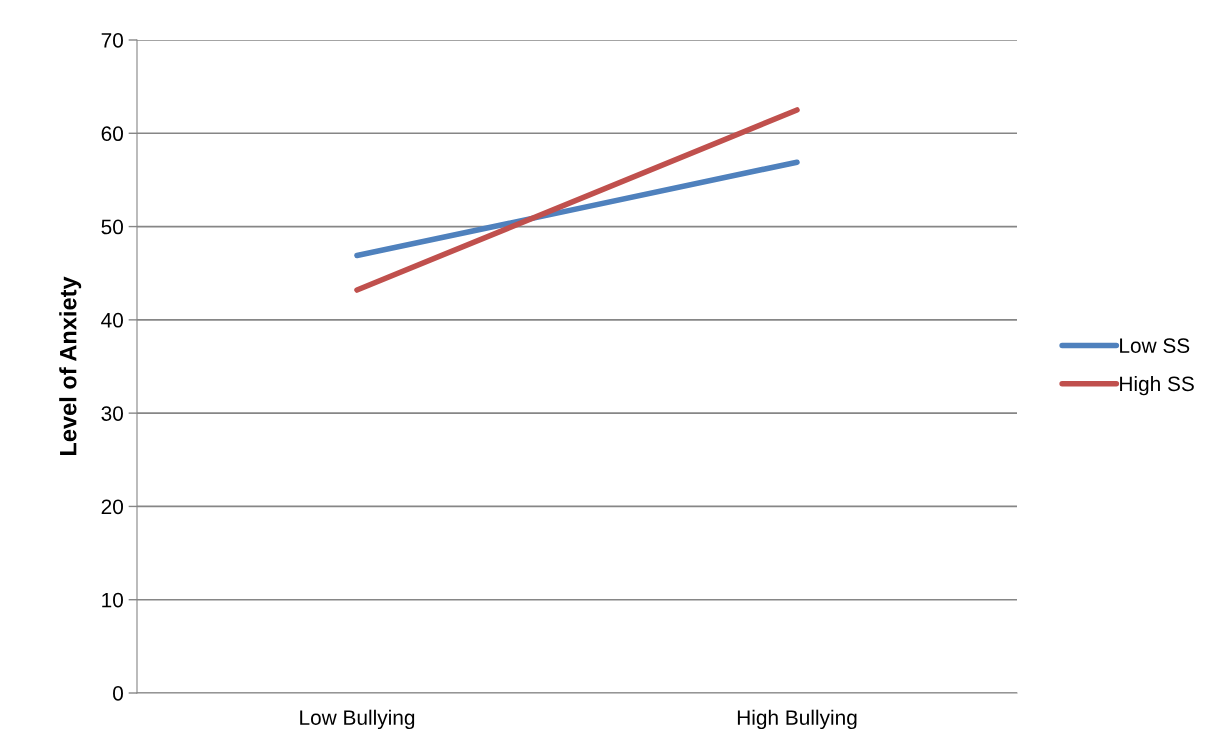 The width and height of the screenshot is (1212, 755). Describe the element at coordinates (70, 366) in the screenshot. I see `y-axis-title: Level of Anxiety` at that location.